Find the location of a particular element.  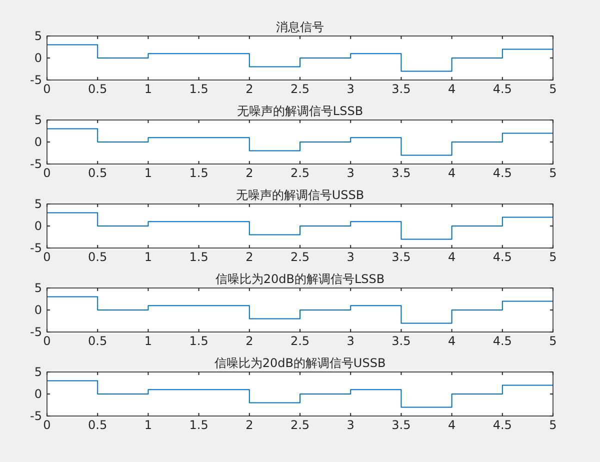

chart-title: 信噪比为20dB的解调信号USSB is located at coordinates (300, 363).